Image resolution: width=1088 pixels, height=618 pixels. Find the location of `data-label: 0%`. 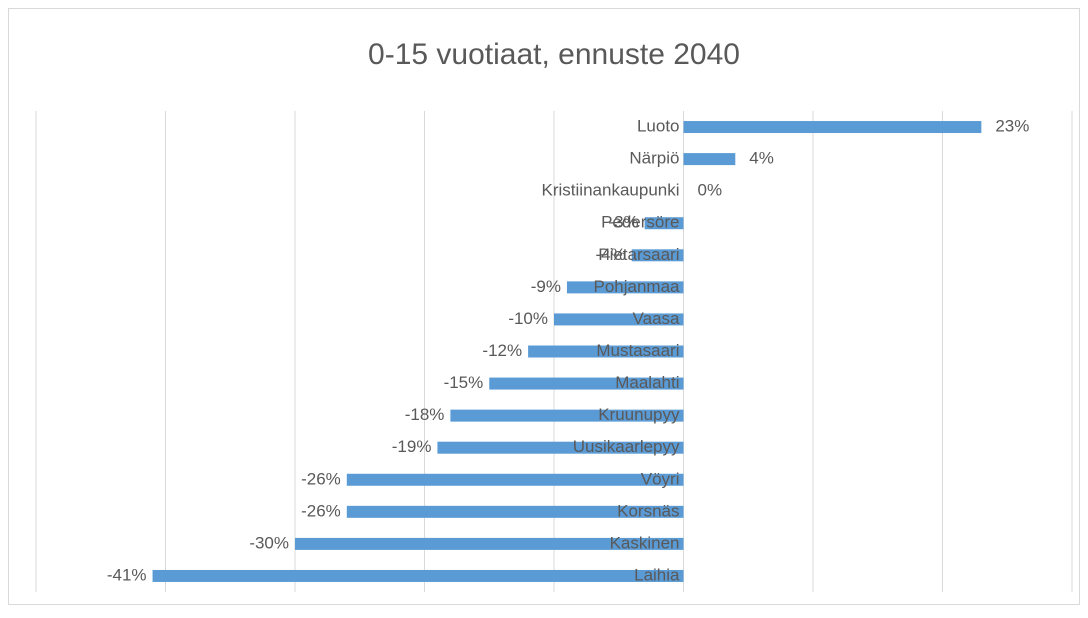

data-label: 0% is located at coordinates (710, 190).